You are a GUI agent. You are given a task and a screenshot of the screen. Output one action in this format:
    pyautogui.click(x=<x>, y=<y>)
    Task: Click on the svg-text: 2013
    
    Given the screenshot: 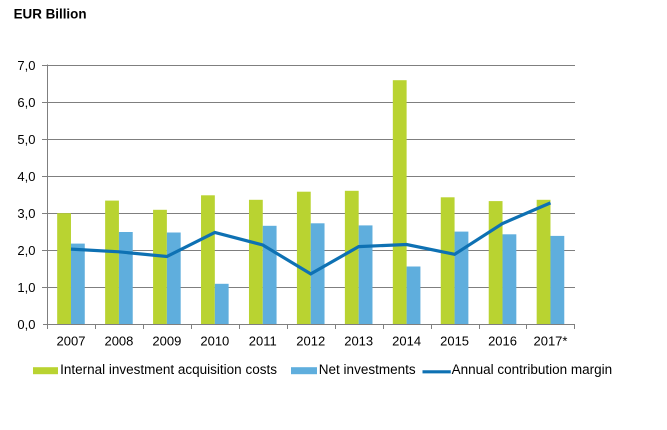 What is the action you would take?
    pyautogui.click(x=358, y=340)
    